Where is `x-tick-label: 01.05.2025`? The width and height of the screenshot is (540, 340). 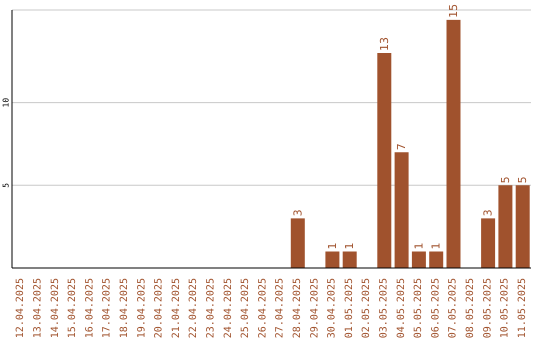 x-tick-label: 01.05.2025 is located at coordinates (349, 308).